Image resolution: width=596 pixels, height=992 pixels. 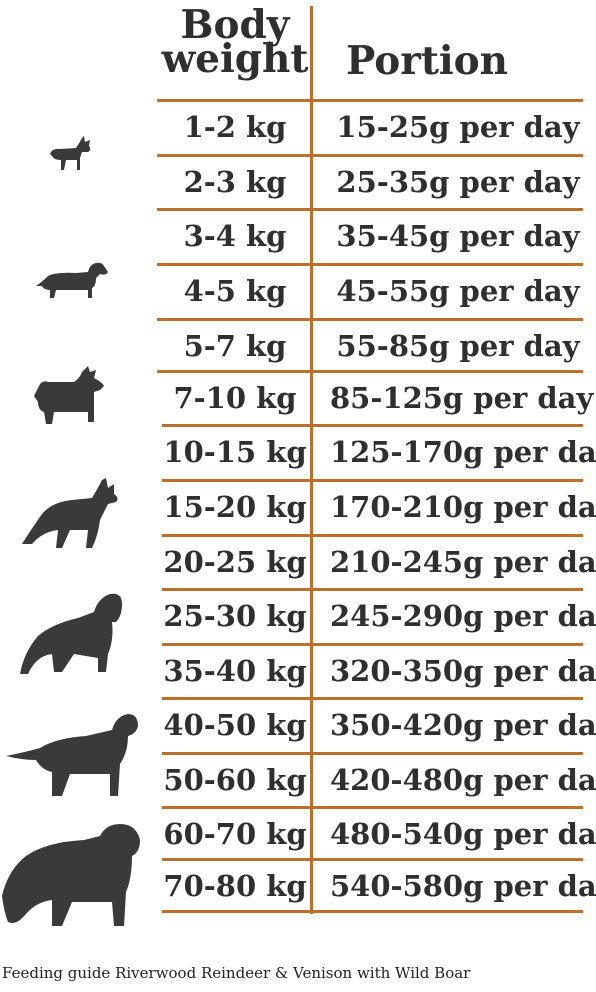 What do you see at coordinates (71, 875) in the screenshot?
I see `newfoundland-icon` at bounding box center [71, 875].